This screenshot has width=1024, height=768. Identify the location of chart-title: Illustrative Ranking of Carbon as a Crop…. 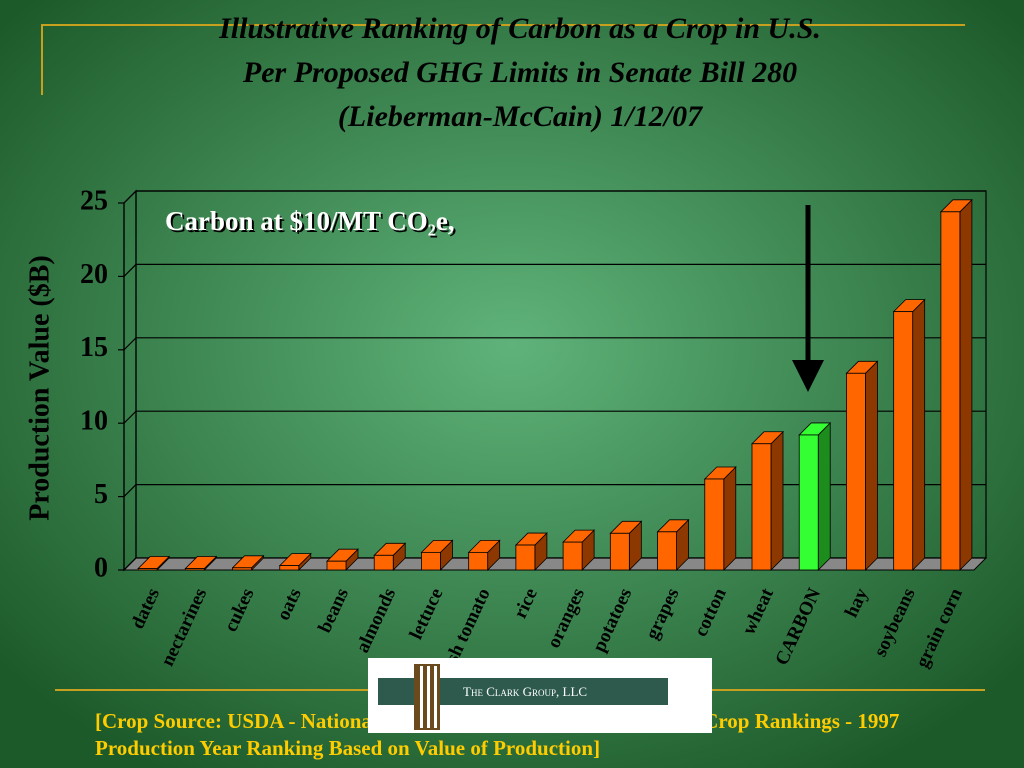
(519, 28).